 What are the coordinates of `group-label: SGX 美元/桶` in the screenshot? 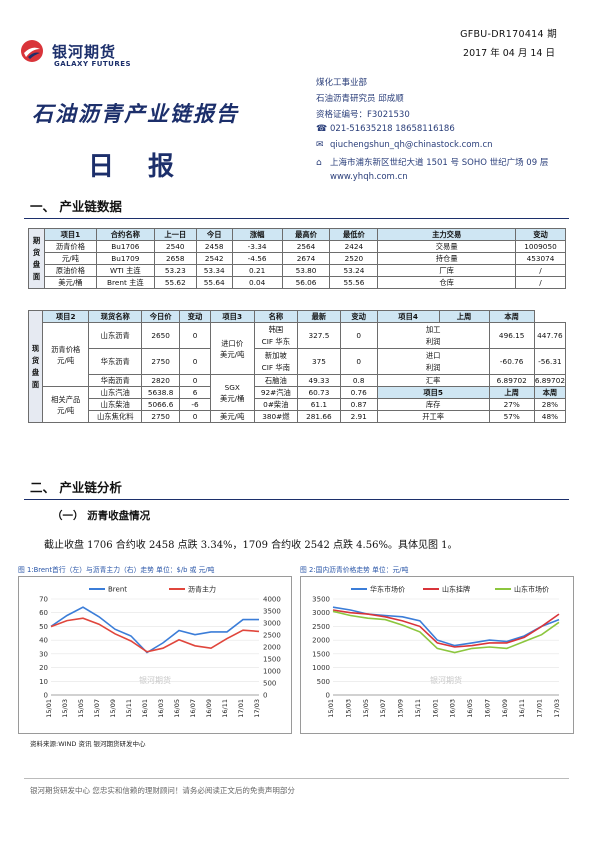 It's located at (232, 392).